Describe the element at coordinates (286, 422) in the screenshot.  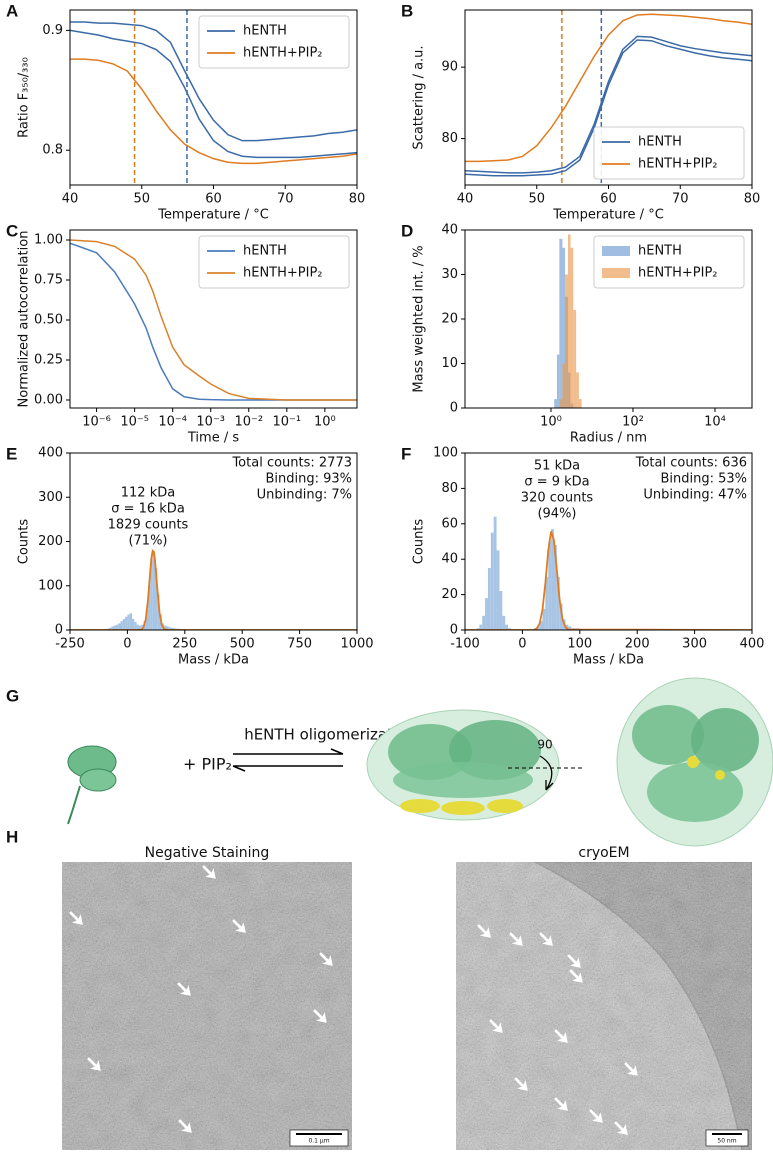
I see `x-tick-label: 10⁻¹` at that location.